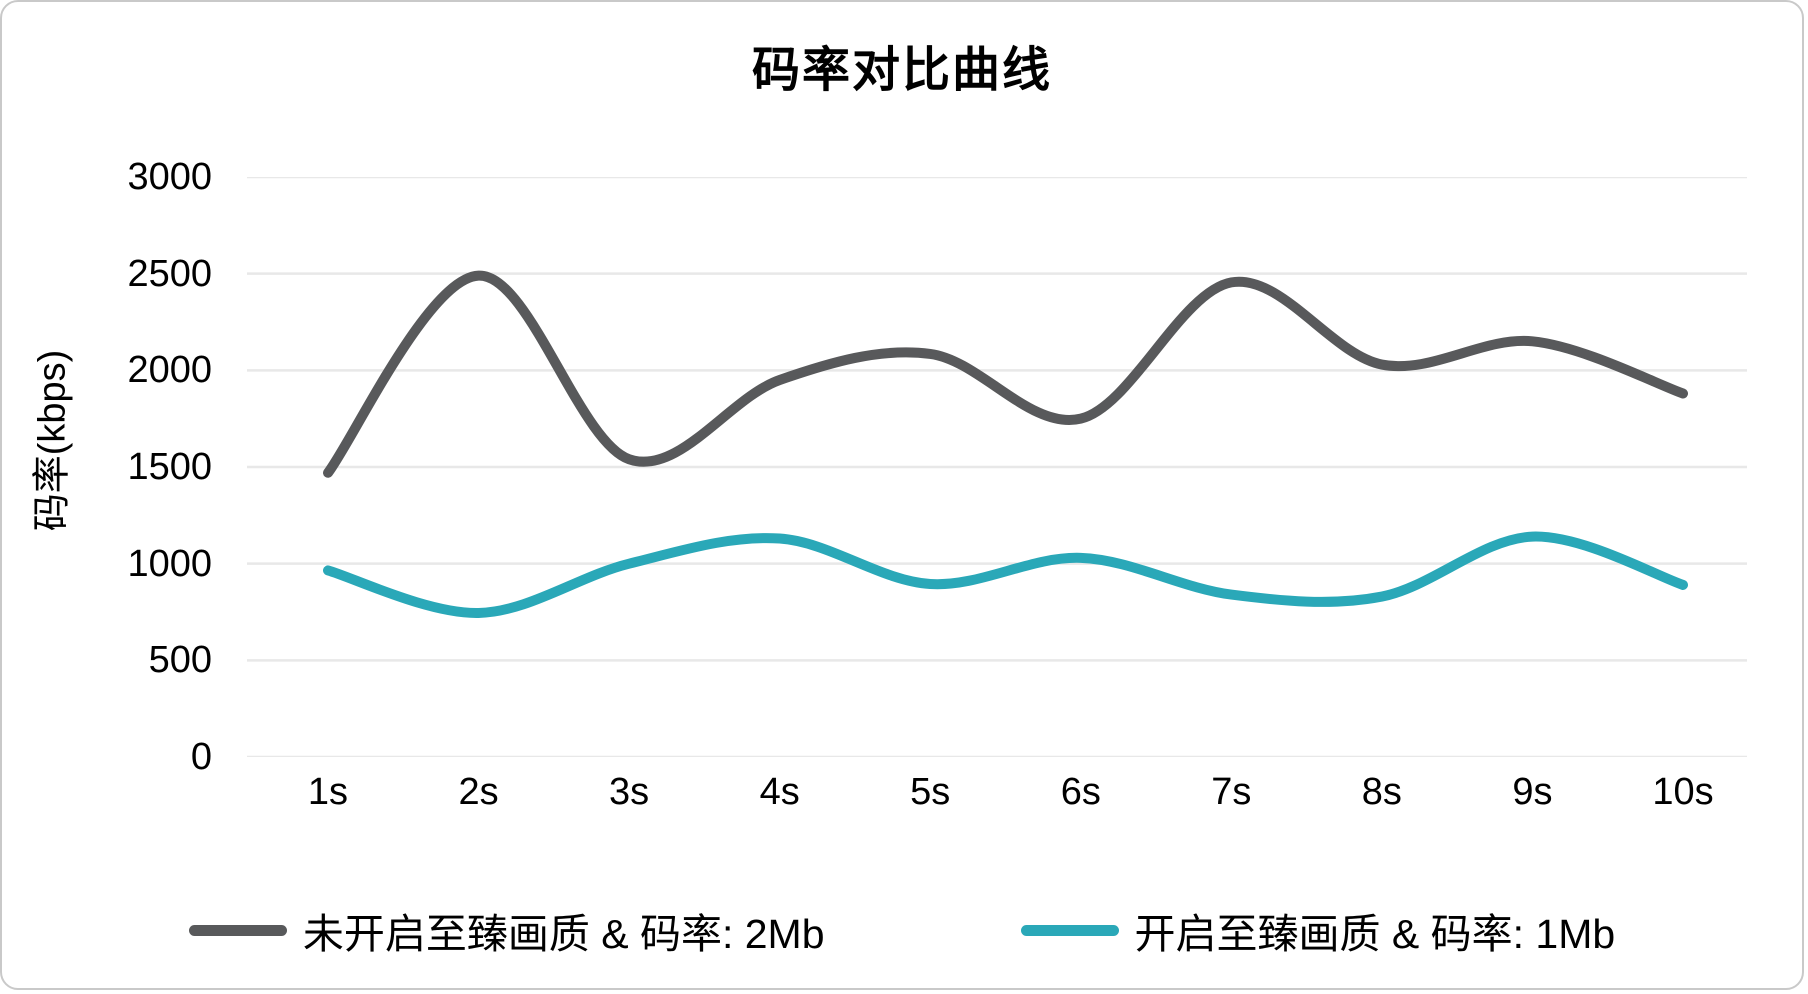 This screenshot has width=1808, height=994. What do you see at coordinates (1080, 792) in the screenshot?
I see `x-tick-label: 6s` at bounding box center [1080, 792].